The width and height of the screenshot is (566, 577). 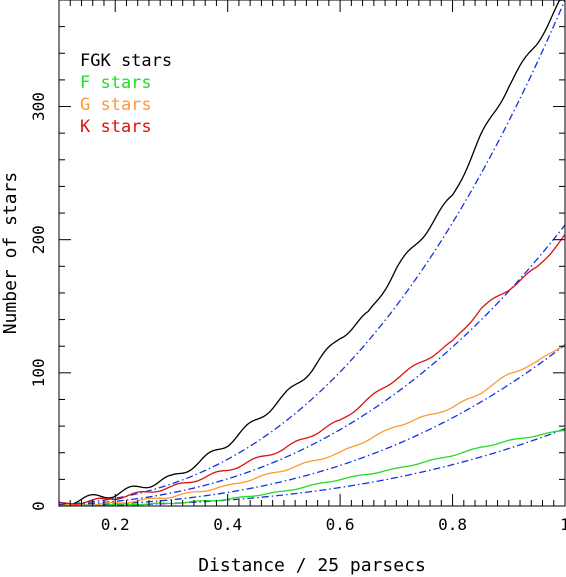 What do you see at coordinates (10, 253) in the screenshot?
I see `y-axis-label: Number of stars` at bounding box center [10, 253].